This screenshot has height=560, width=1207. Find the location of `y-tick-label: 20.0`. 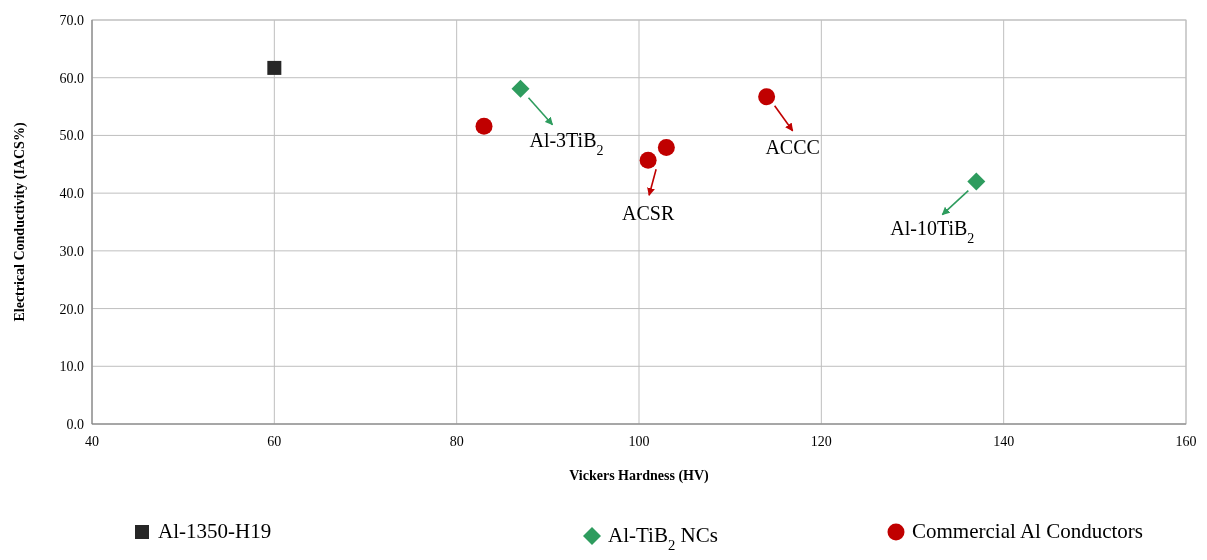

y-tick-label: 20.0 is located at coordinates (71, 309).